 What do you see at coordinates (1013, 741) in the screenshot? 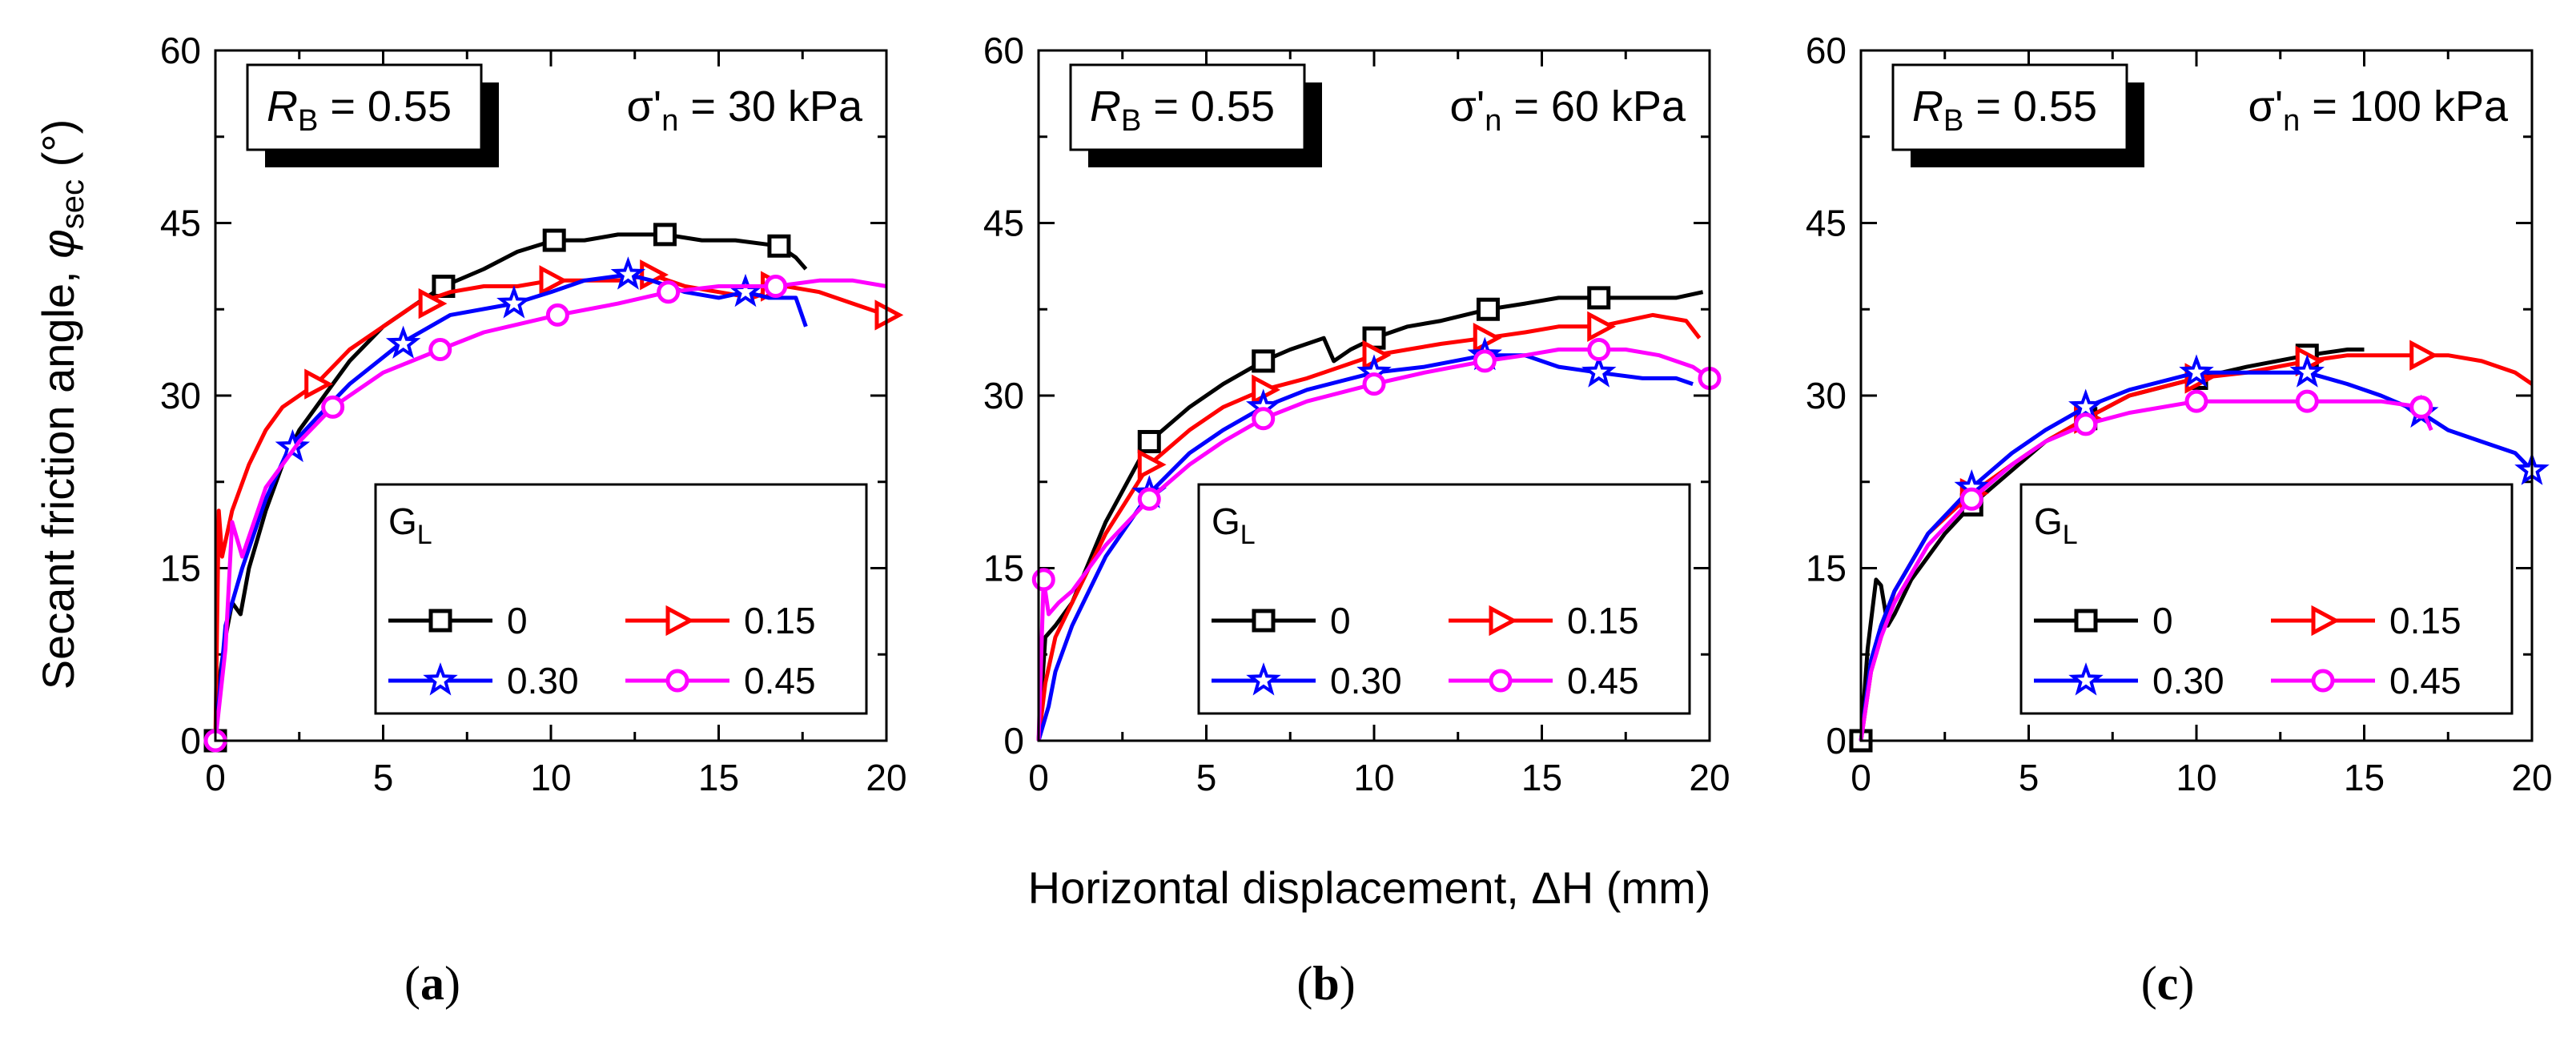
I see `y-tick-label: 0` at bounding box center [1013, 741].